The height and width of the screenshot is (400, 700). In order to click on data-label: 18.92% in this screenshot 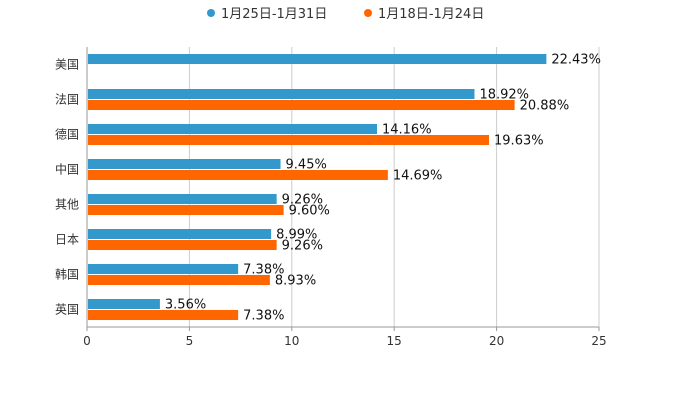, I will do `click(504, 95)`.